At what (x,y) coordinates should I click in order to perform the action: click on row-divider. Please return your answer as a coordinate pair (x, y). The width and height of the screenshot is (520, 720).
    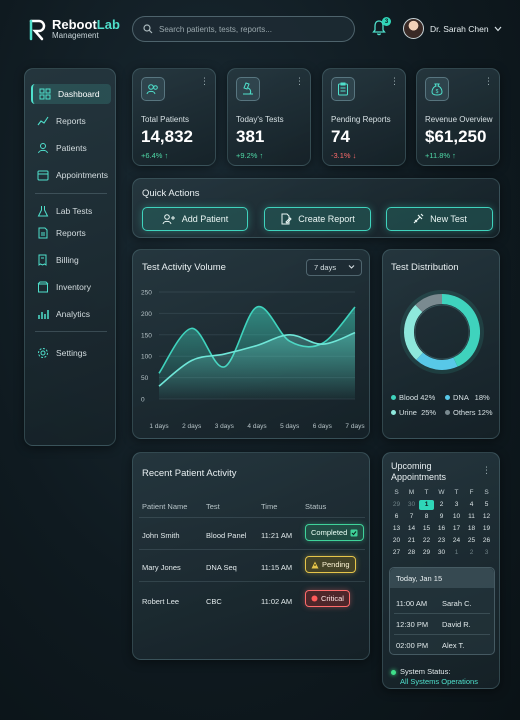
    Looking at the image, I should click on (252, 549).